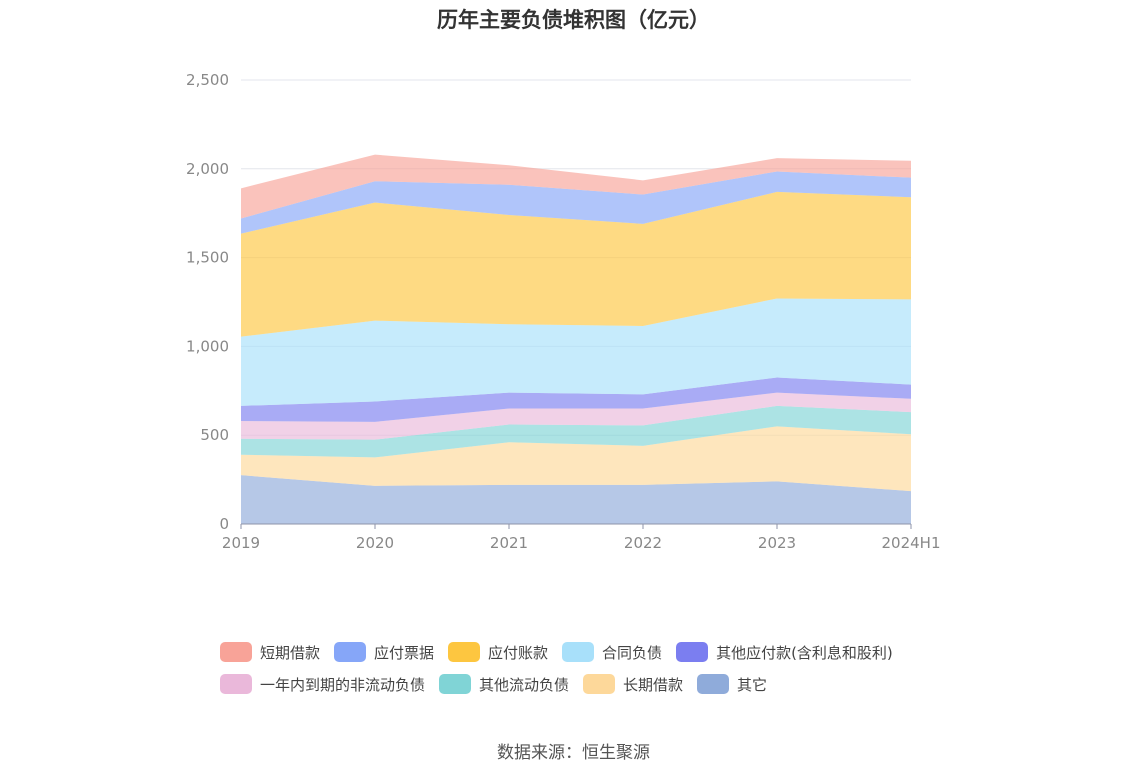  Describe the element at coordinates (518, 652) in the screenshot. I see `legend-label: 应付账款` at that location.